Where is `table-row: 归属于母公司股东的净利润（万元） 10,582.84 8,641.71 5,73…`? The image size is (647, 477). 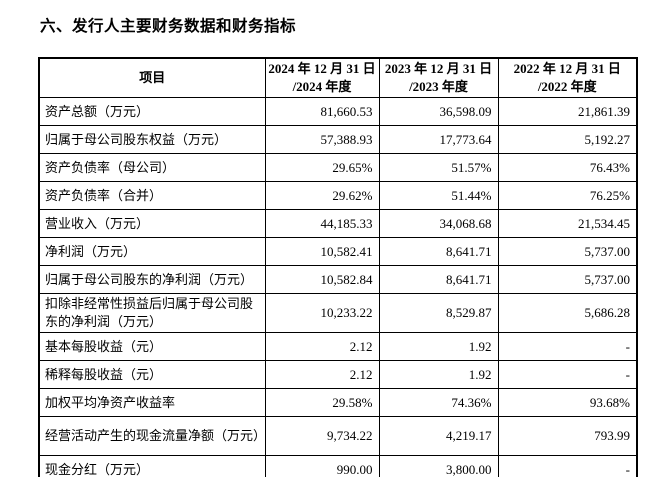
table-row: 归属于母公司股东的净利润（万元） 10,582.84 8,641.71 5,73… is located at coordinates (338, 279).